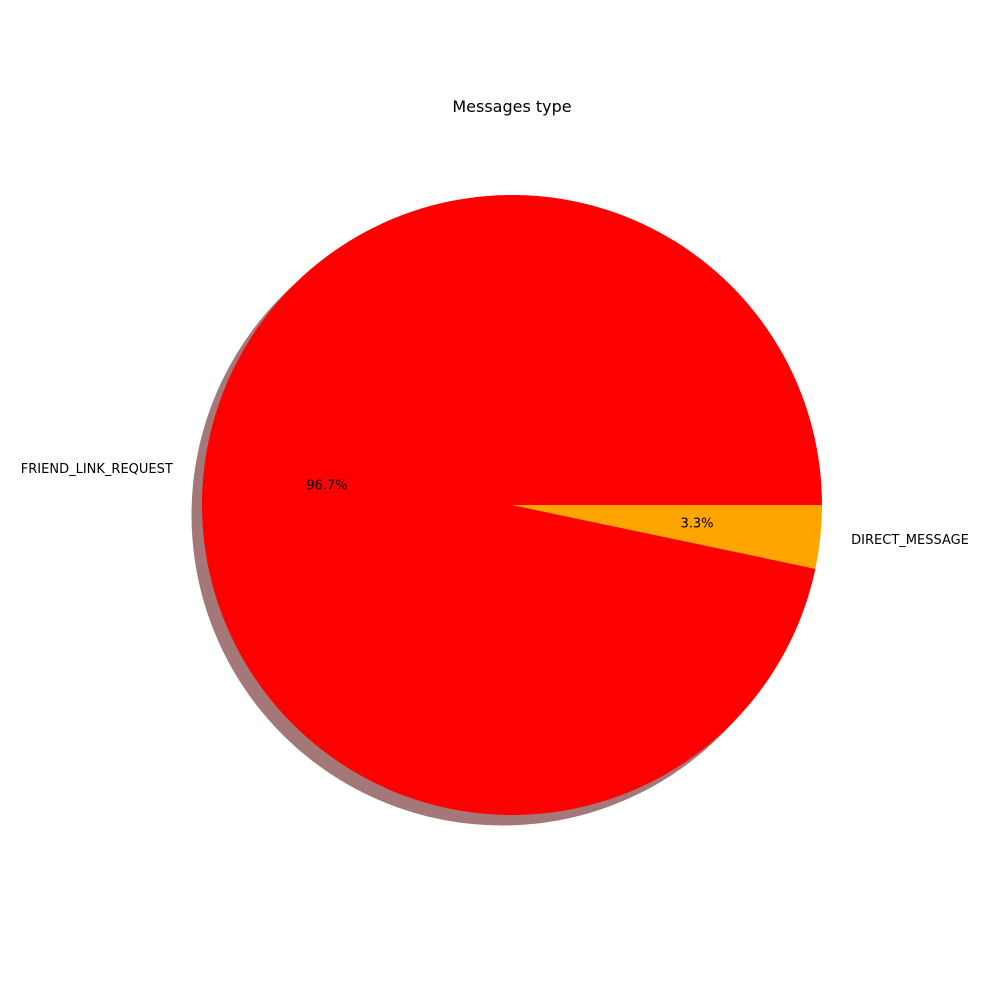 This screenshot has width=1000, height=1000. Describe the element at coordinates (667, 537) in the screenshot. I see `pie-slice-direct-message` at that location.